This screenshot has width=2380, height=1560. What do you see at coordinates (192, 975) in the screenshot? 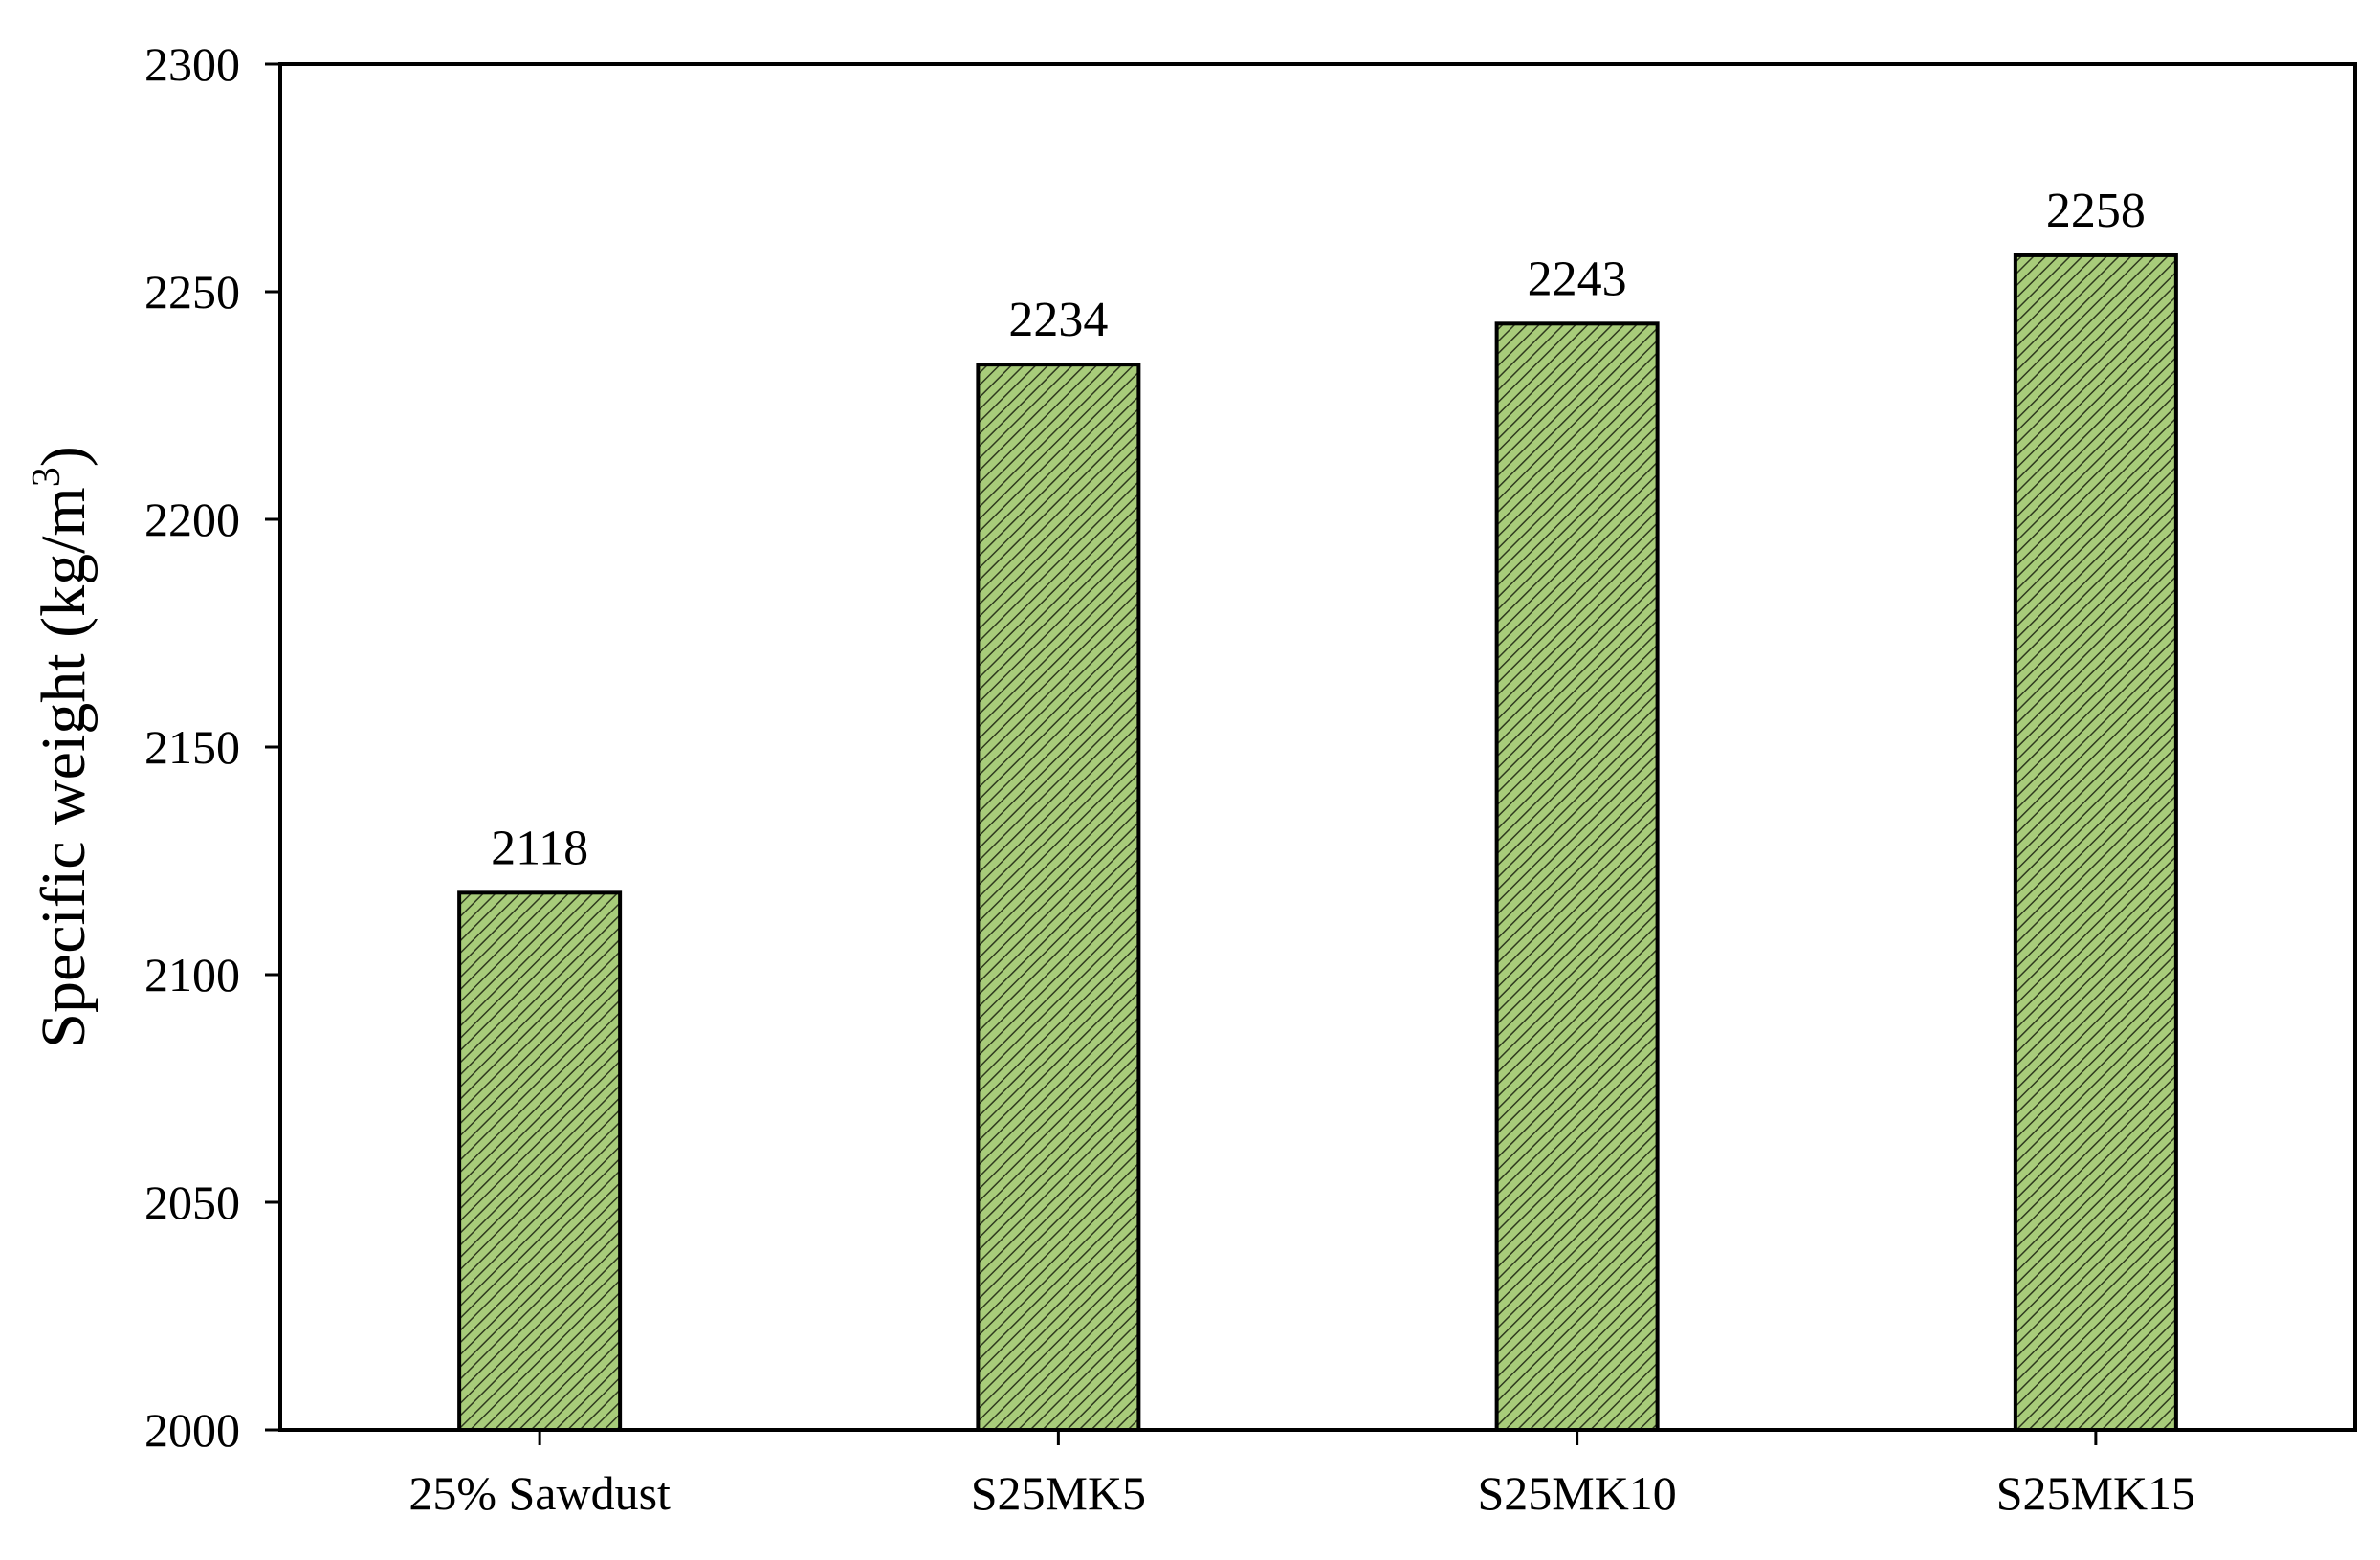
I see `y-tick-label: 2100` at bounding box center [192, 975].